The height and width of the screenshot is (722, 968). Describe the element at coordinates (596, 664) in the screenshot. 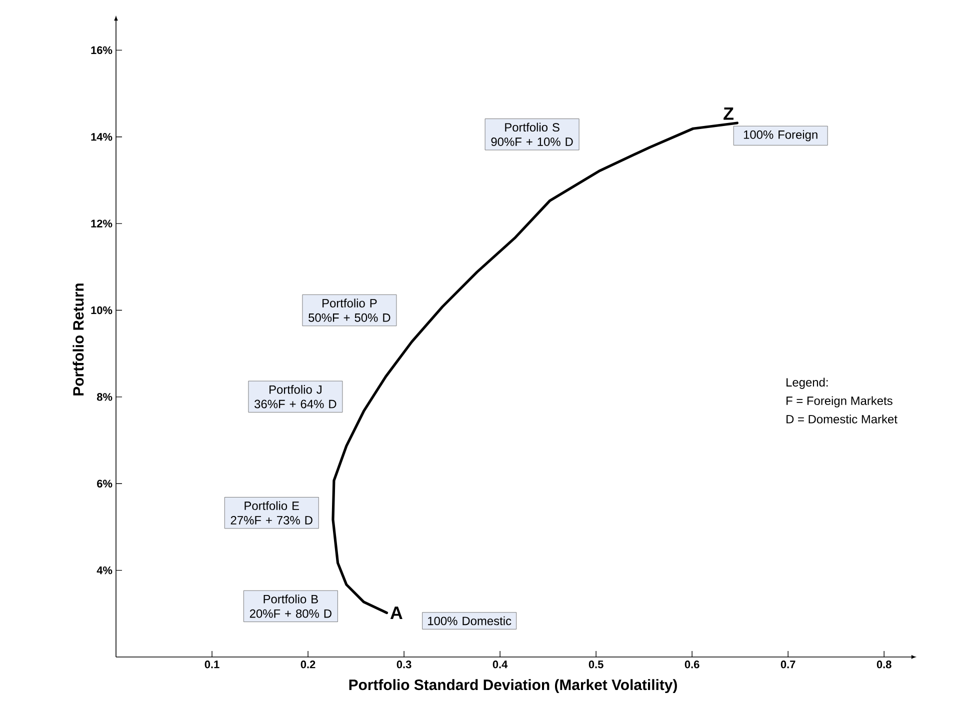

I see `x-tick-label: 0.5` at that location.